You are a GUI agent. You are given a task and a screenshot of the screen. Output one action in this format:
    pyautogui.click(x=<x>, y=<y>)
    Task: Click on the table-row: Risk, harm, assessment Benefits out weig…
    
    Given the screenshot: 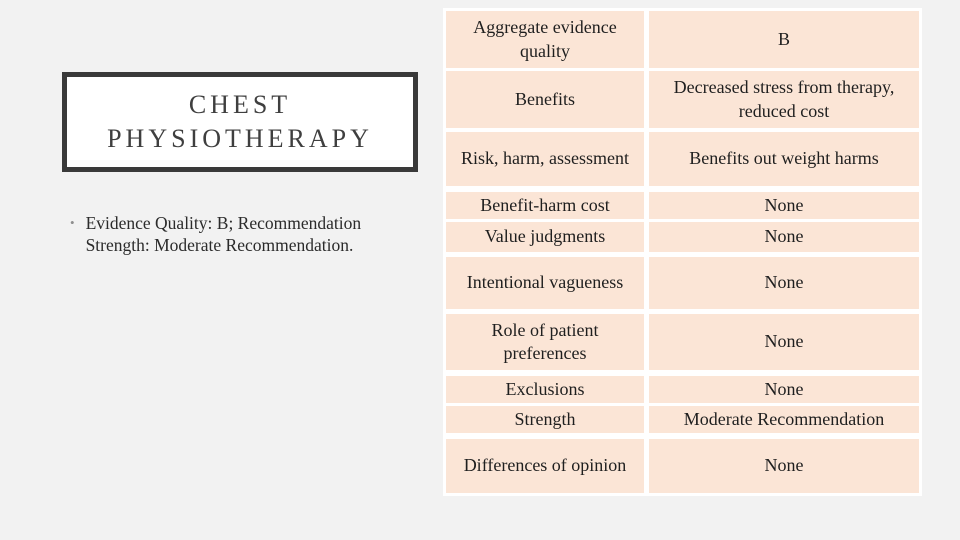 What is the action you would take?
    pyautogui.click(x=682, y=159)
    